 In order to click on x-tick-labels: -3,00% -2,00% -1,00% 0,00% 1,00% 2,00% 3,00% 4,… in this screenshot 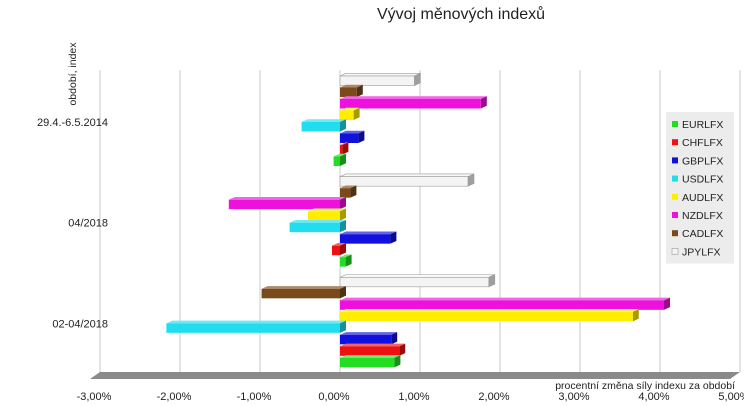, I will do `click(410, 397)`.